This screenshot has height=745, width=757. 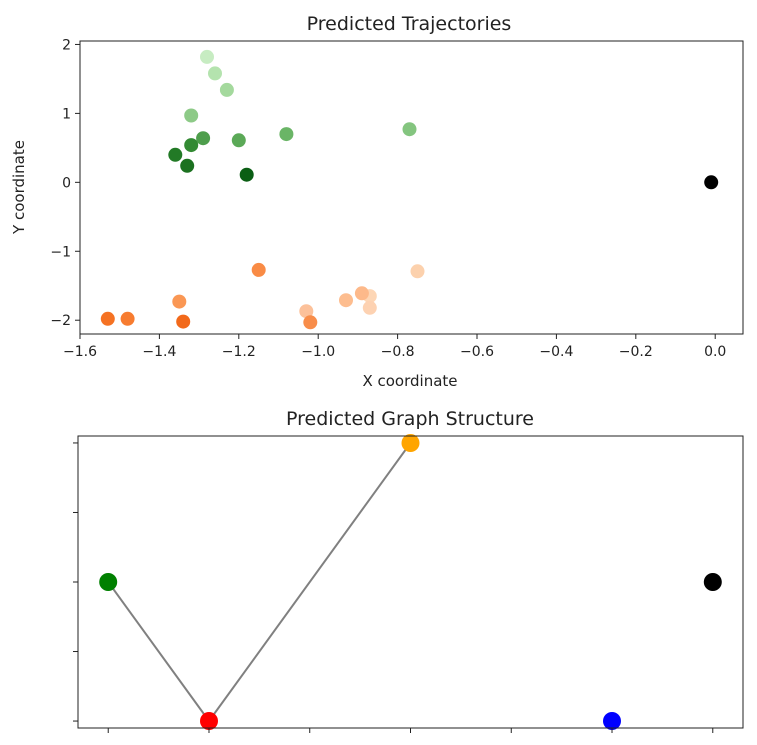 I want to click on y-tick-label: −1, so click(x=60, y=252).